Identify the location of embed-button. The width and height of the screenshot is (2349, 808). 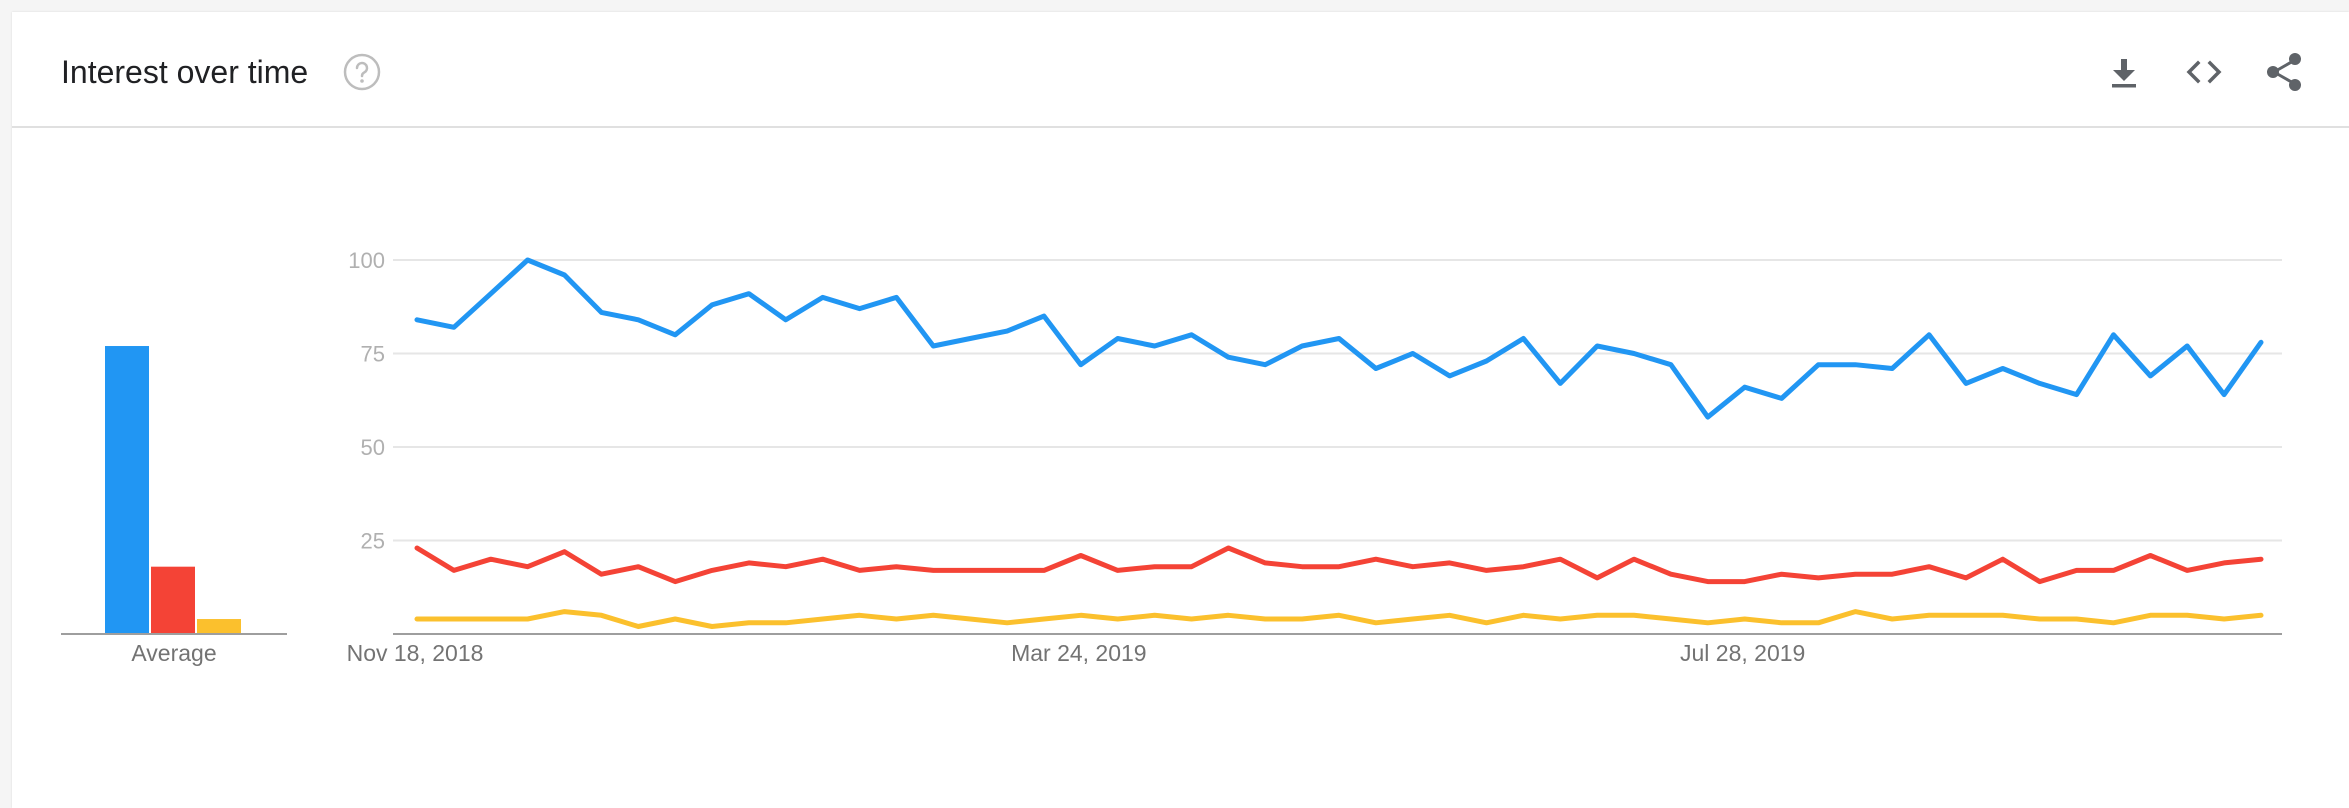
(2204, 72).